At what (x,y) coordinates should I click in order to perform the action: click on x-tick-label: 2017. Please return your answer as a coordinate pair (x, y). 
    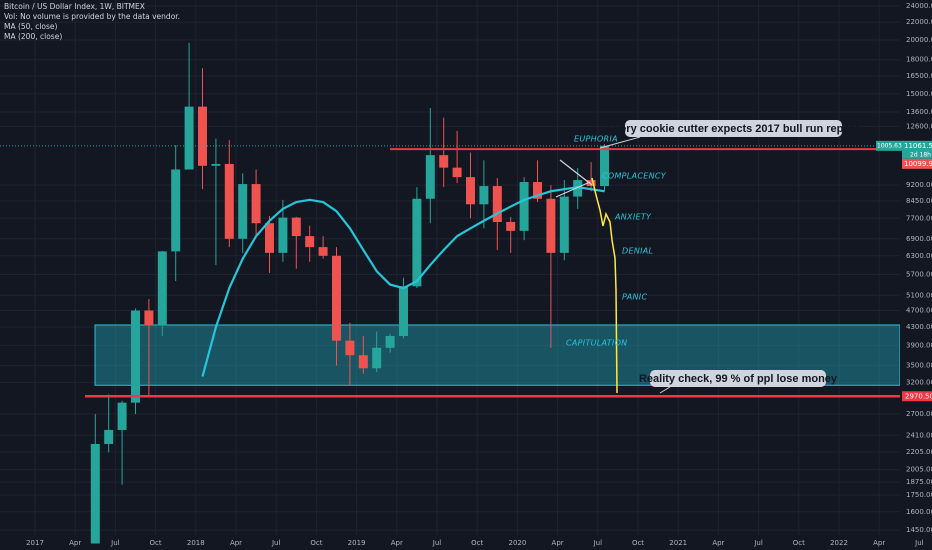
    Looking at the image, I should click on (35, 543).